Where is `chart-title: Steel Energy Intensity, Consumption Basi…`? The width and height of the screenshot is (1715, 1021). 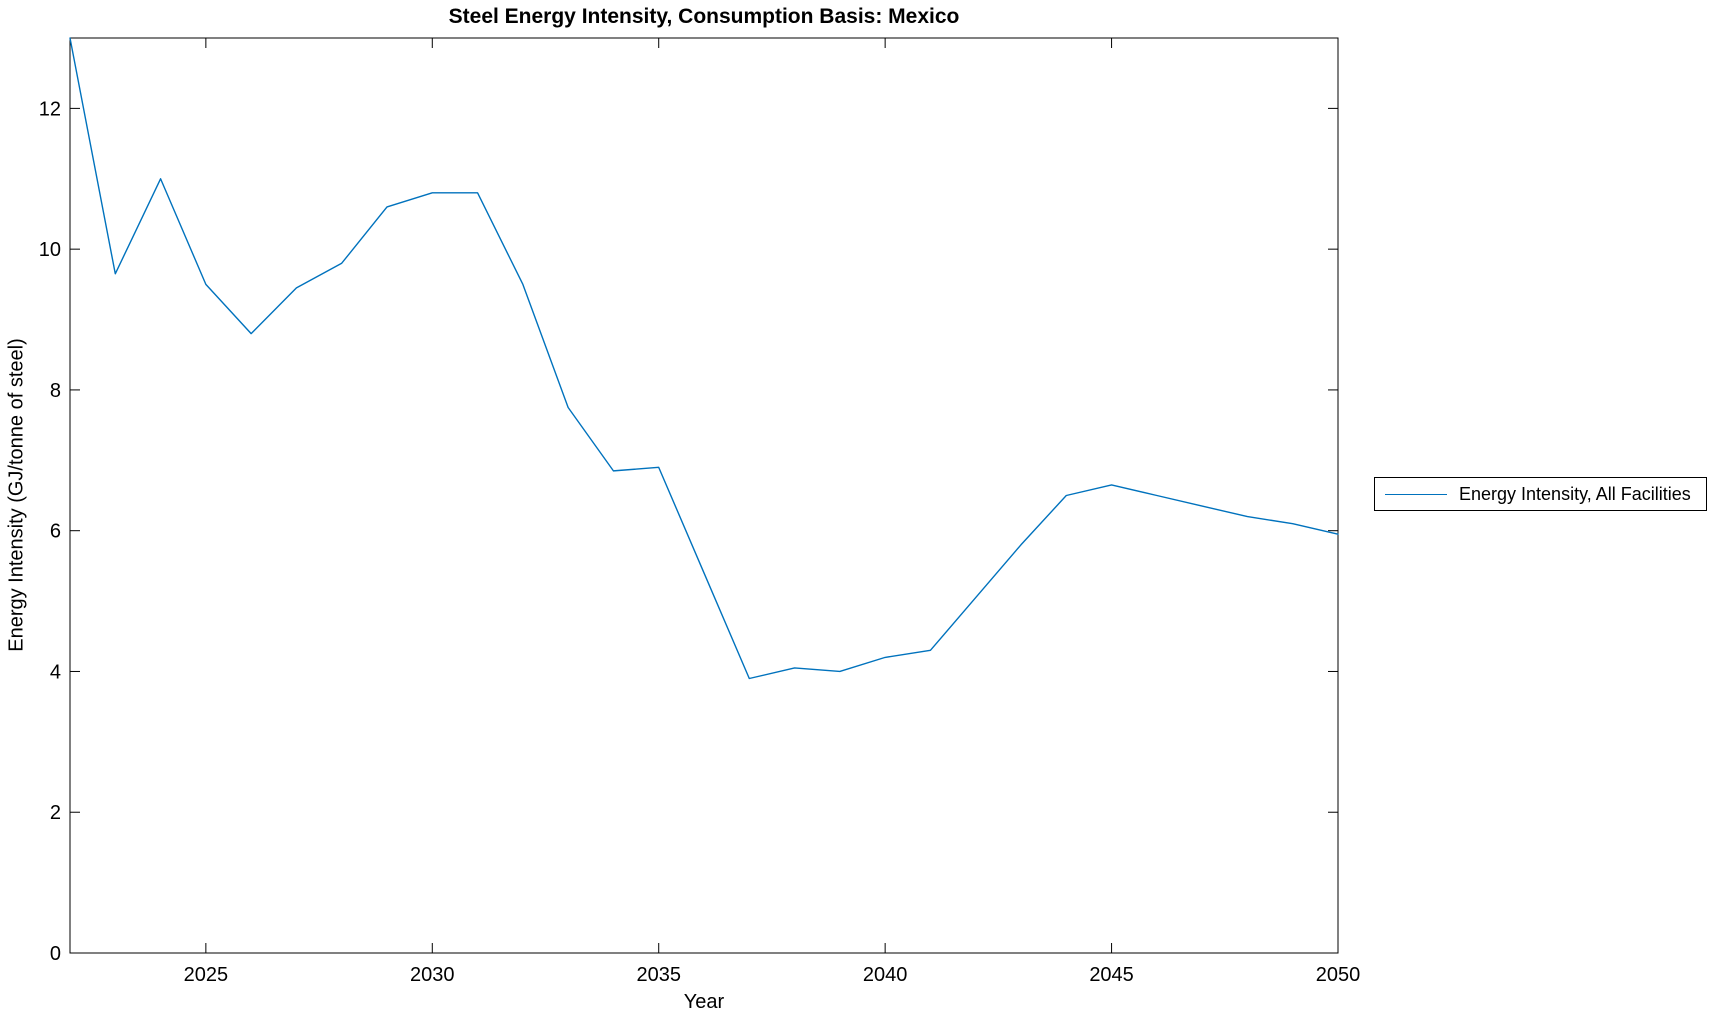
chart-title: Steel Energy Intensity, Consumption Basi… is located at coordinates (704, 16).